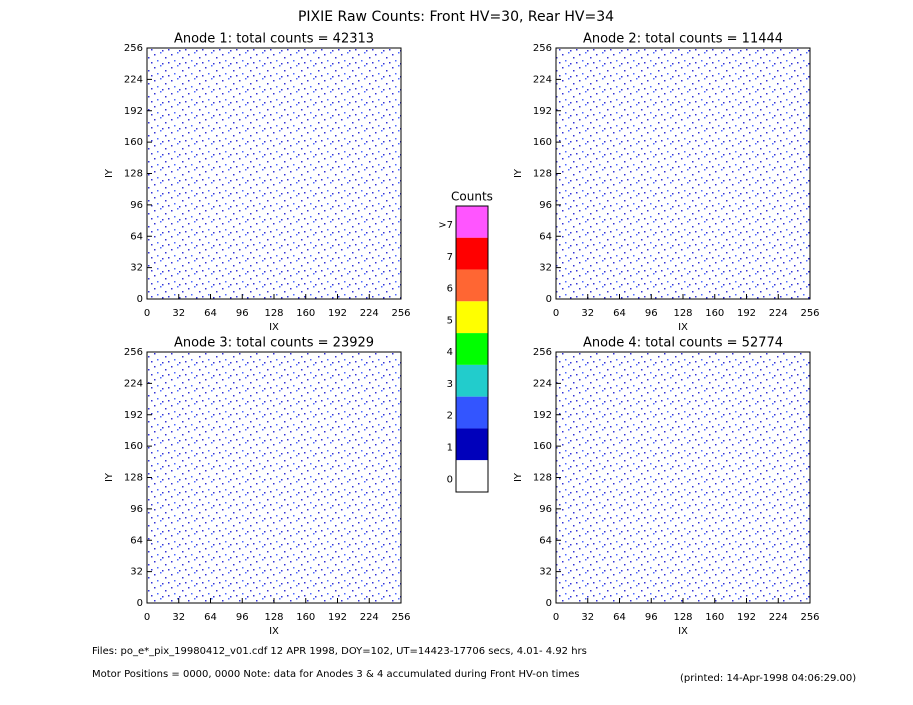  I want to click on panel-title: Anode 1: total counts = 42313, so click(274, 39).